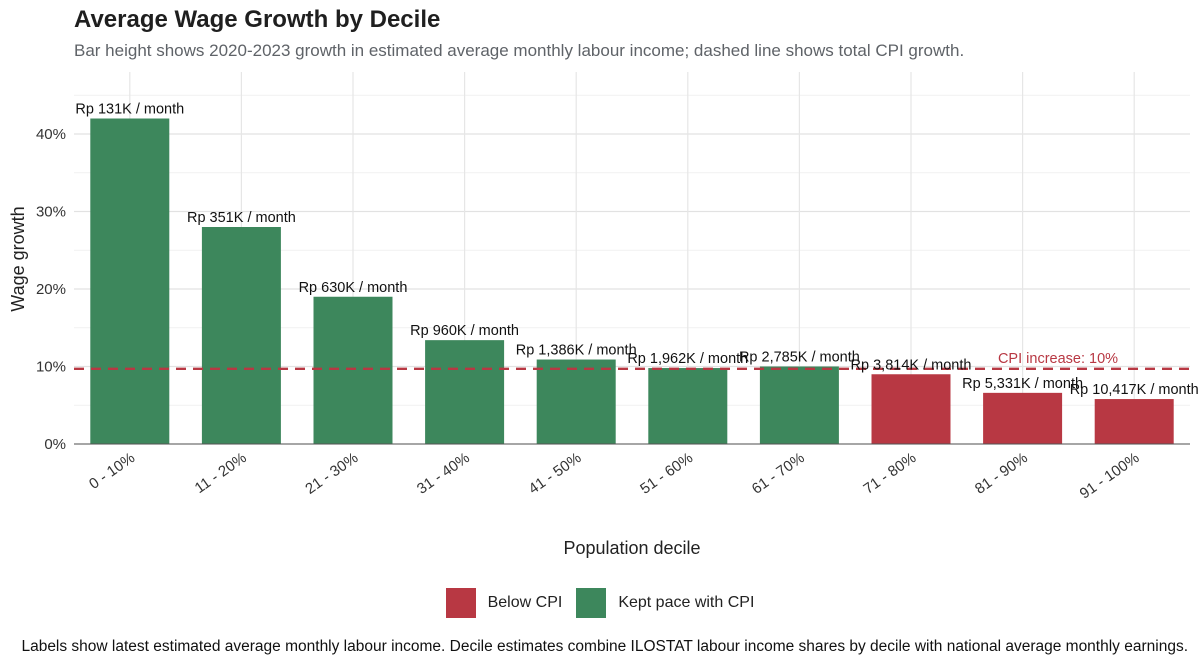 This screenshot has height=666, width=1200. Describe the element at coordinates (129, 110) in the screenshot. I see `bar-value-label: Rp 131K / month` at that location.